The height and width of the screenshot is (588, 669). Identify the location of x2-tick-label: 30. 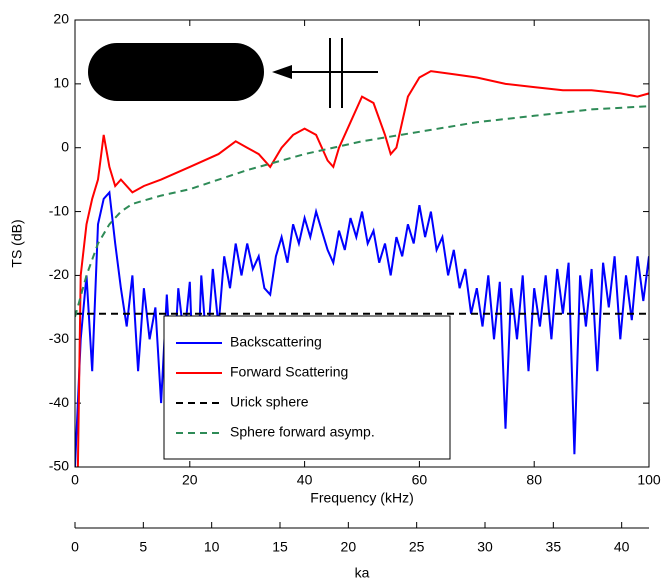
(485, 547).